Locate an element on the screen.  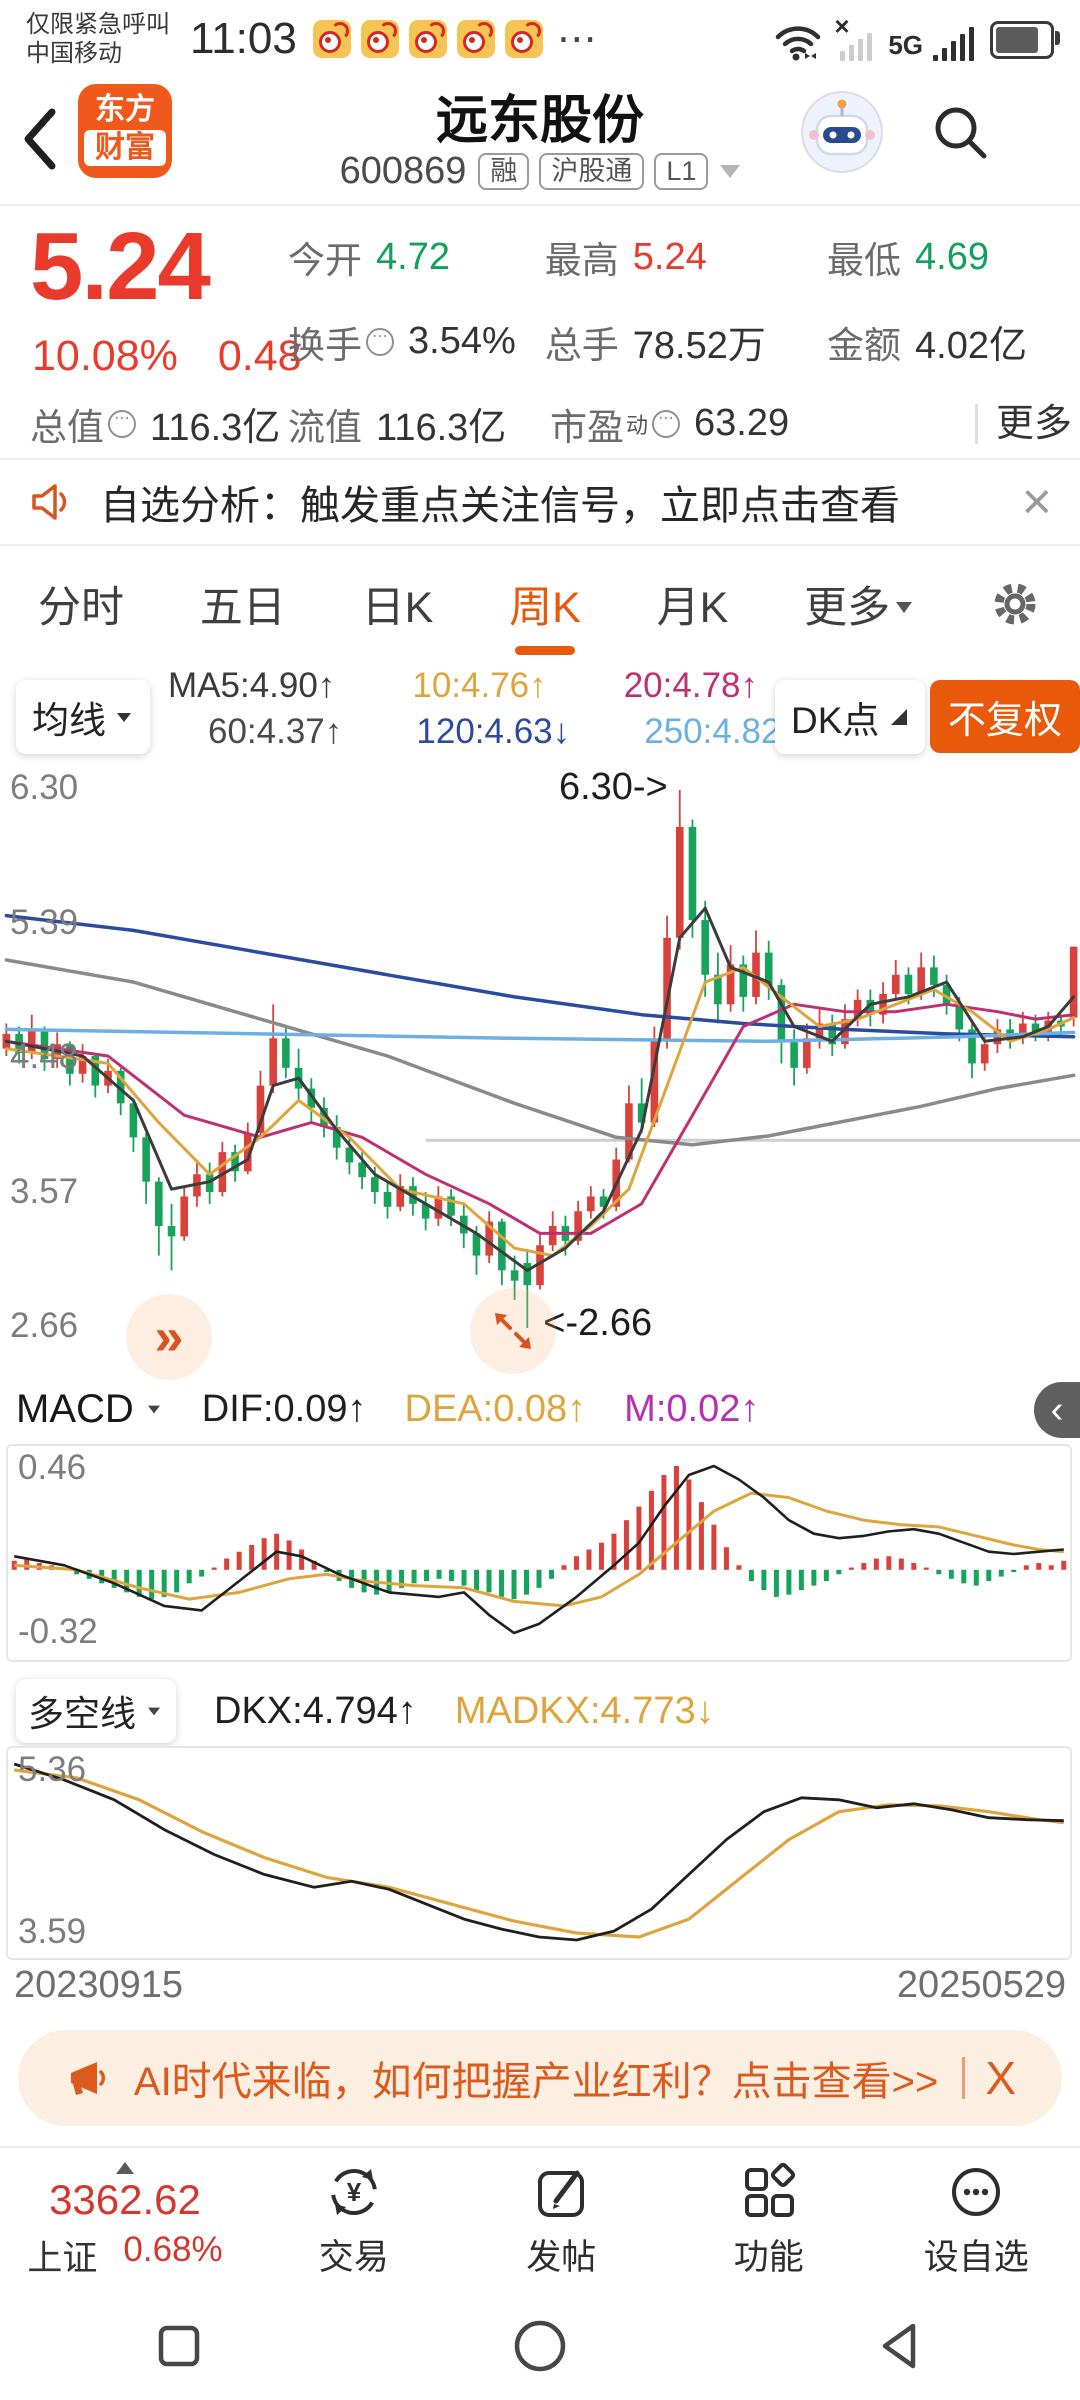
start-date: 20230915 is located at coordinates (99, 1985).